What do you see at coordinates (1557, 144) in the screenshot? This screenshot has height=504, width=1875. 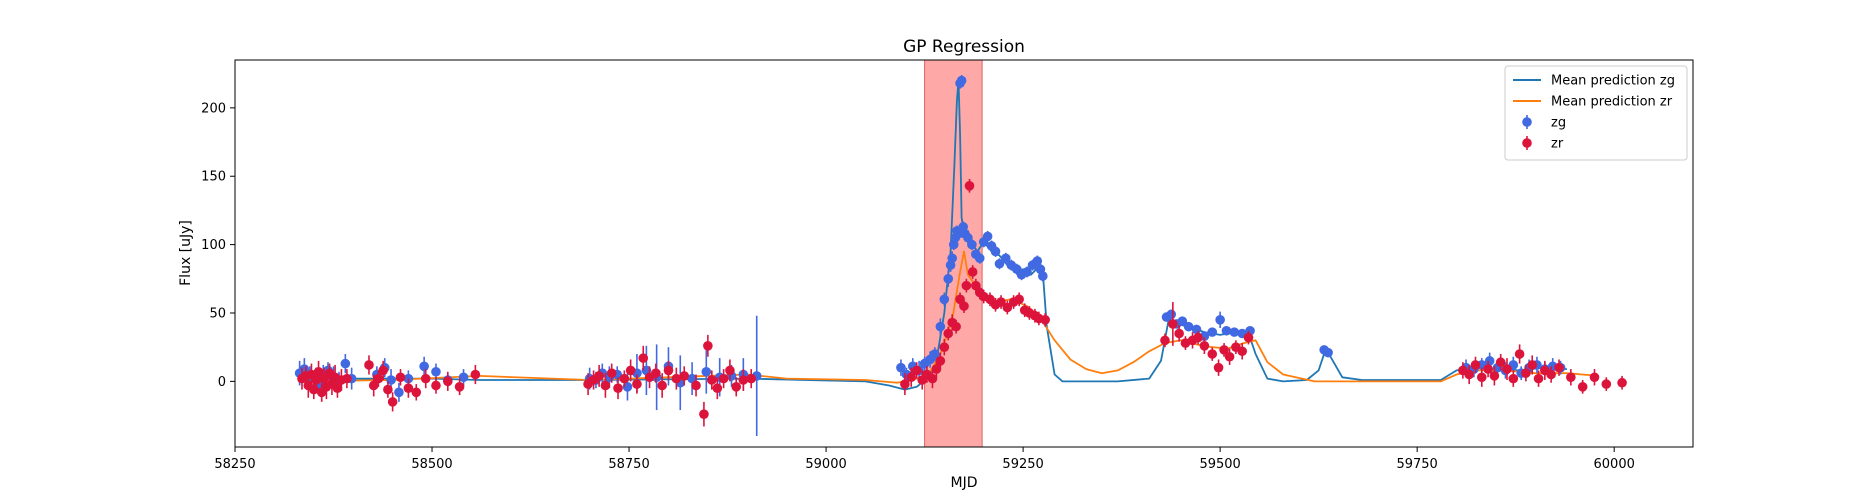 I see `legend-label: zr` at bounding box center [1557, 144].